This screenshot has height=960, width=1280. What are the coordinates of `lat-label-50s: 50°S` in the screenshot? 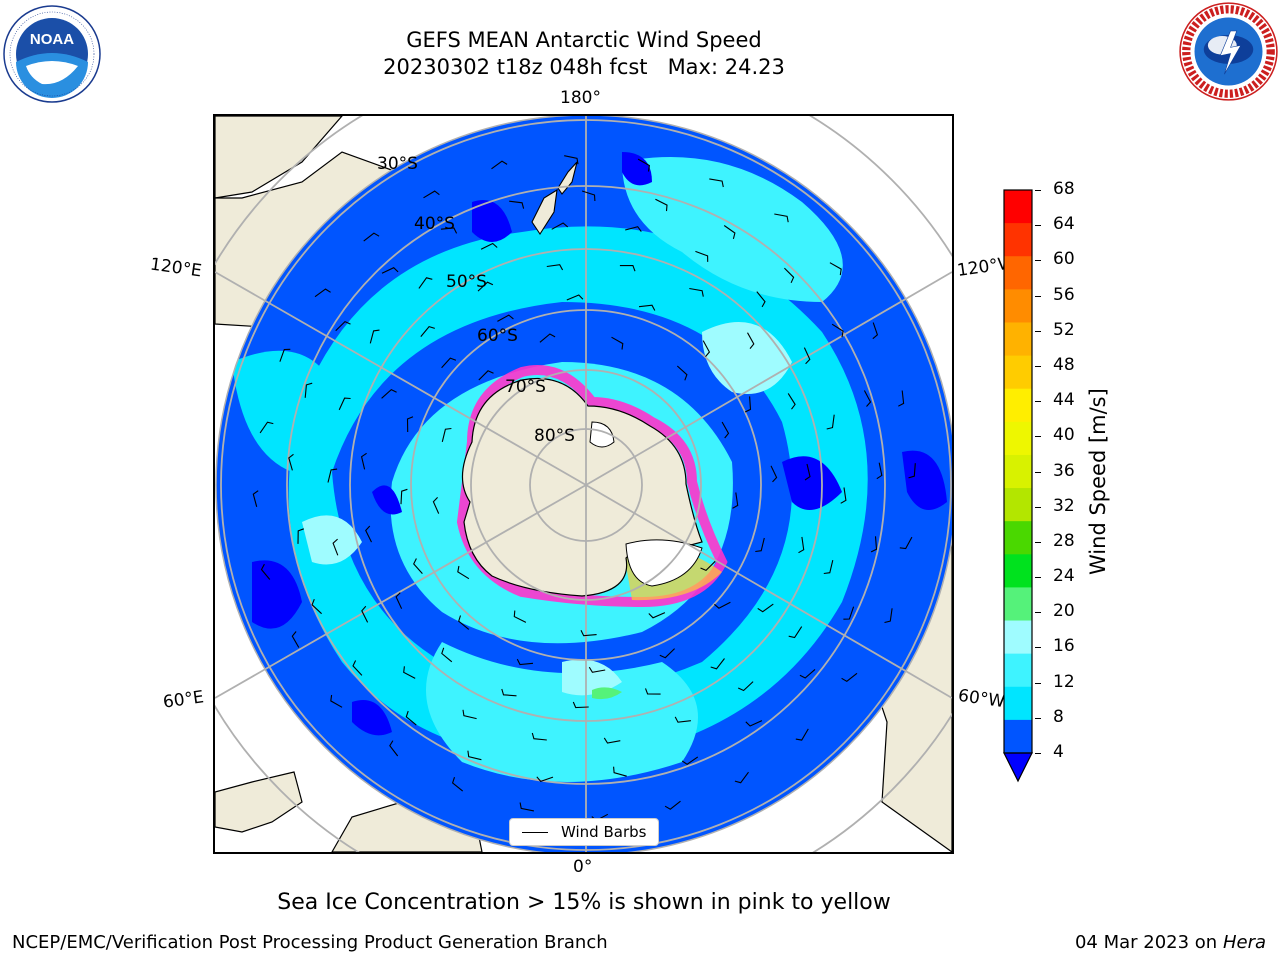 It's located at (466, 282).